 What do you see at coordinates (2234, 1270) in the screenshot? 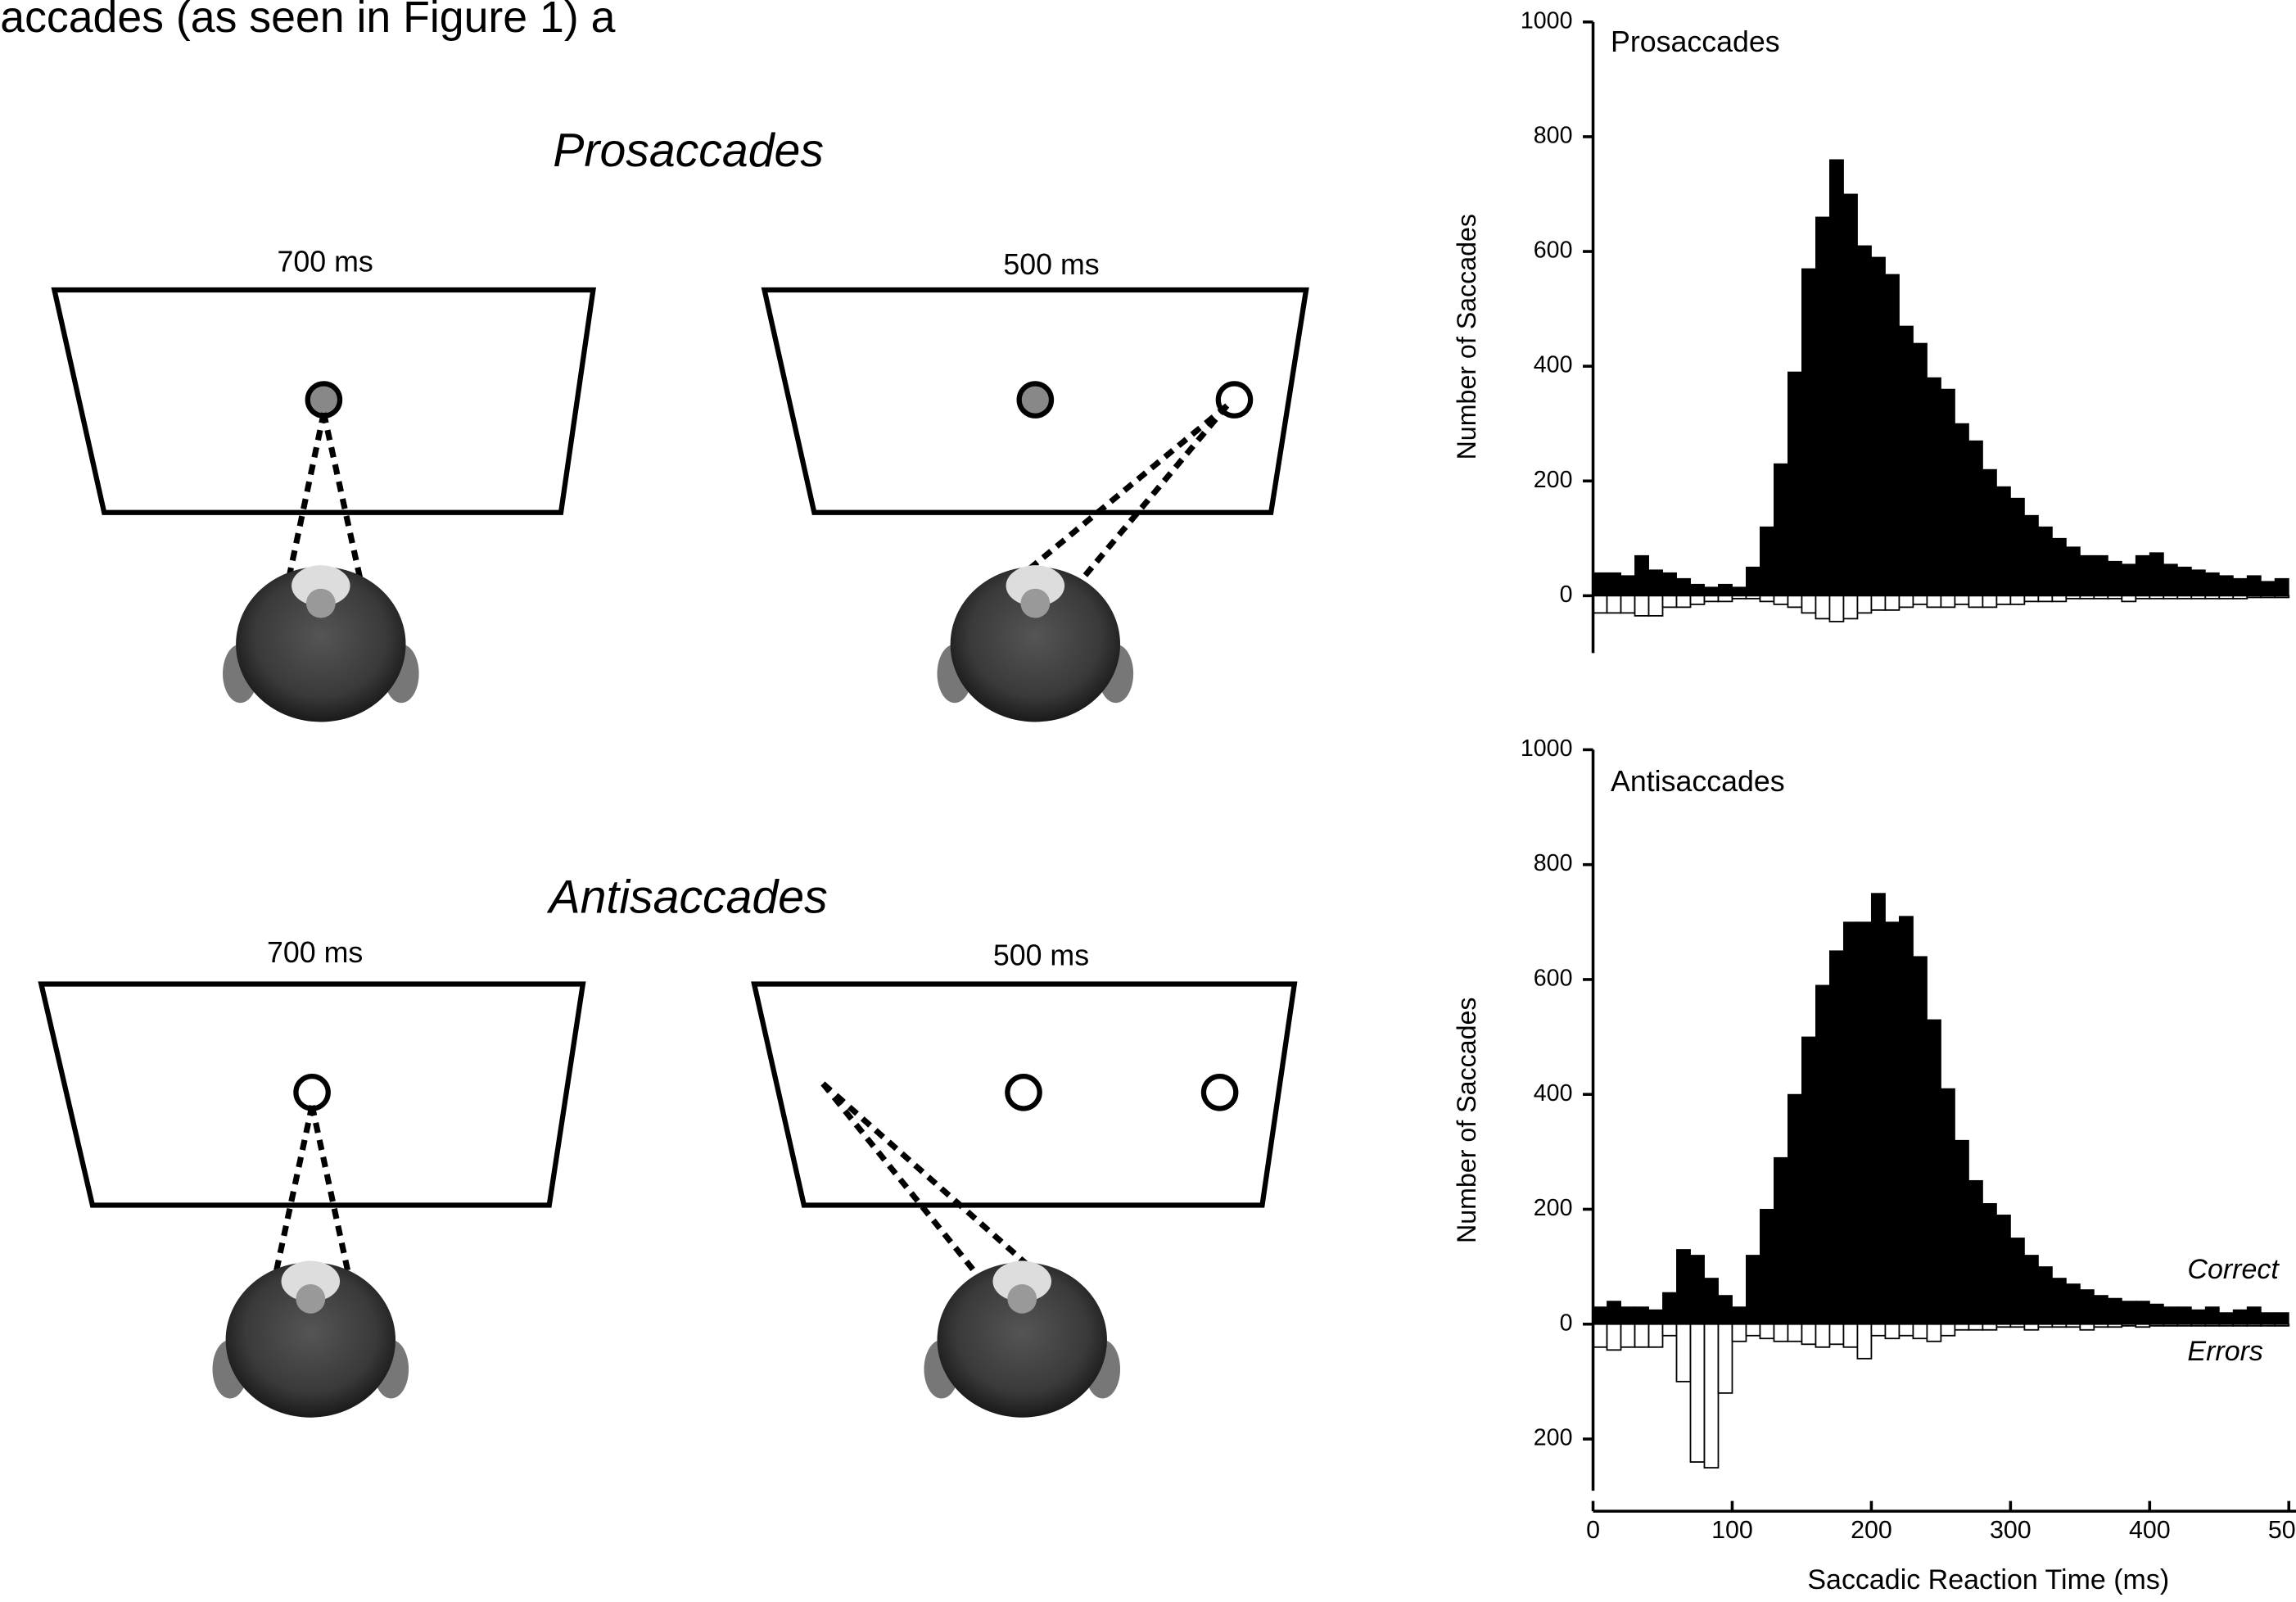
I see `annotation: Correct` at bounding box center [2234, 1270].